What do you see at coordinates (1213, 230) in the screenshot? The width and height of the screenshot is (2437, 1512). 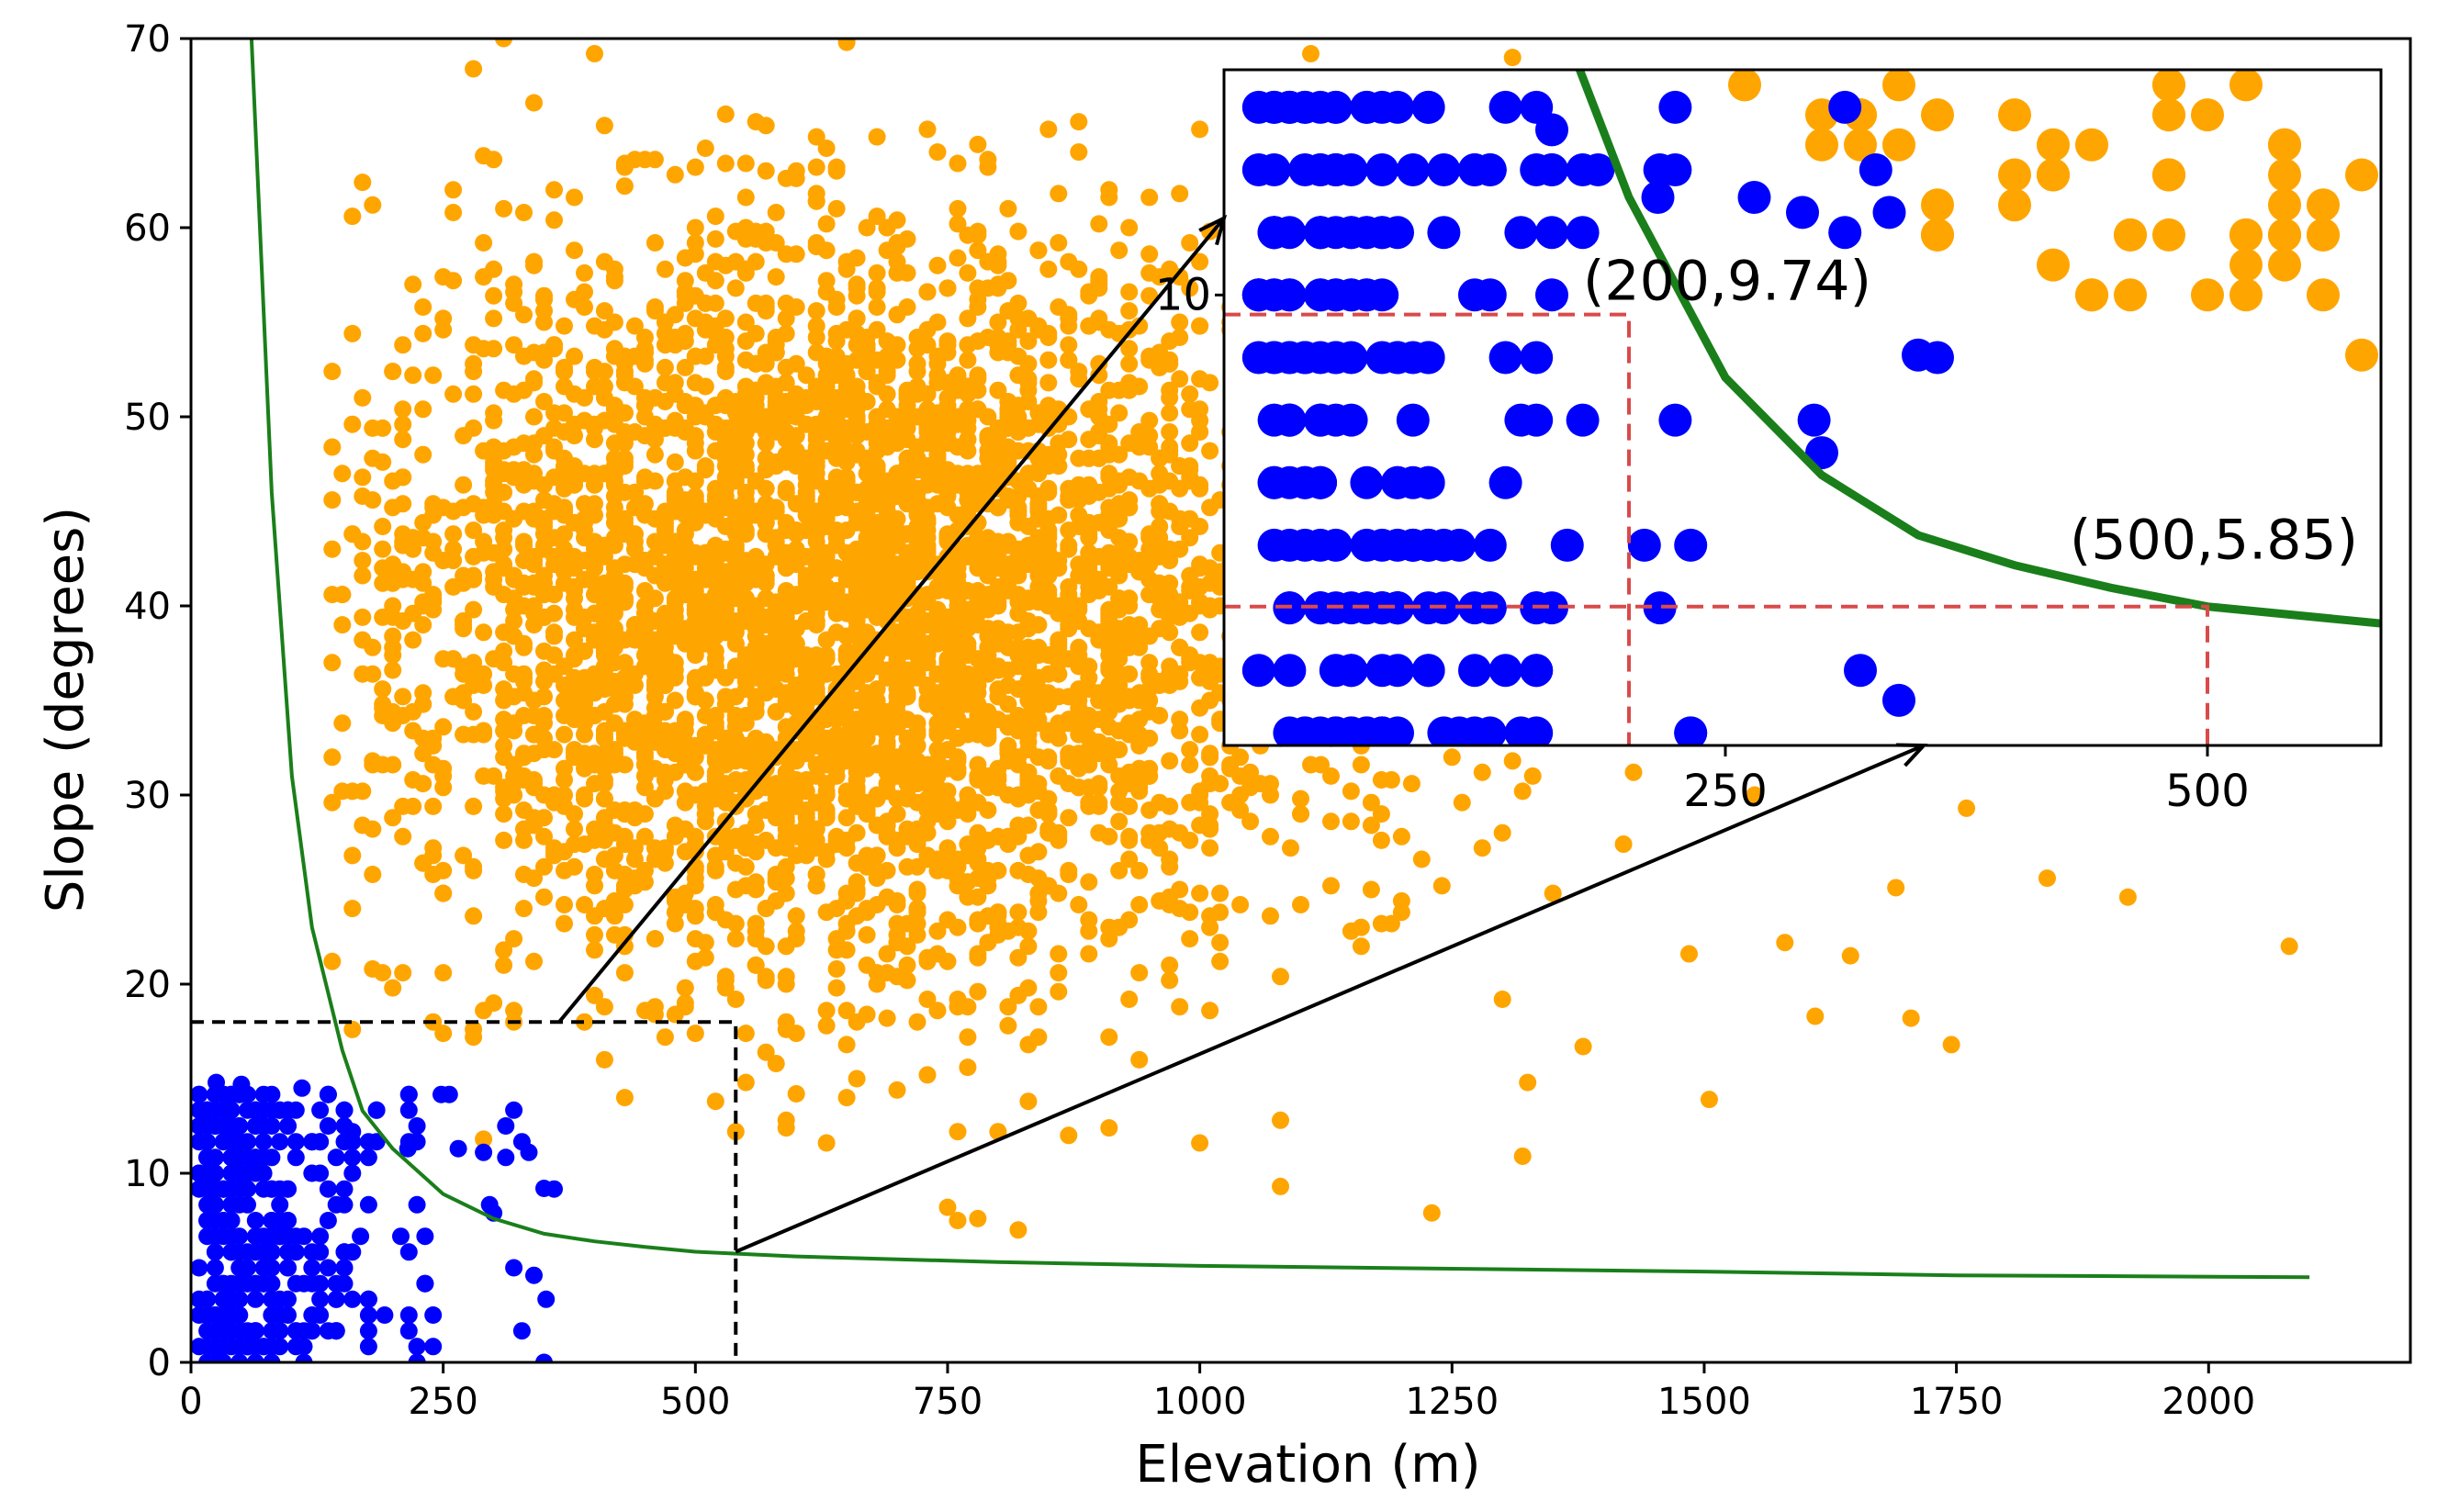 I see `connector-arrowhead` at bounding box center [1213, 230].